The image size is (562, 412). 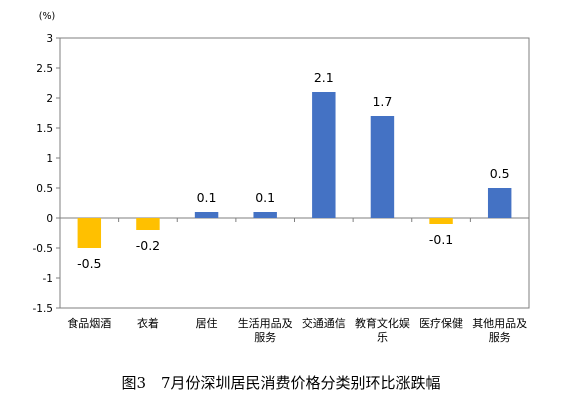 What do you see at coordinates (148, 323) in the screenshot?
I see `category-label: 衣着` at bounding box center [148, 323].